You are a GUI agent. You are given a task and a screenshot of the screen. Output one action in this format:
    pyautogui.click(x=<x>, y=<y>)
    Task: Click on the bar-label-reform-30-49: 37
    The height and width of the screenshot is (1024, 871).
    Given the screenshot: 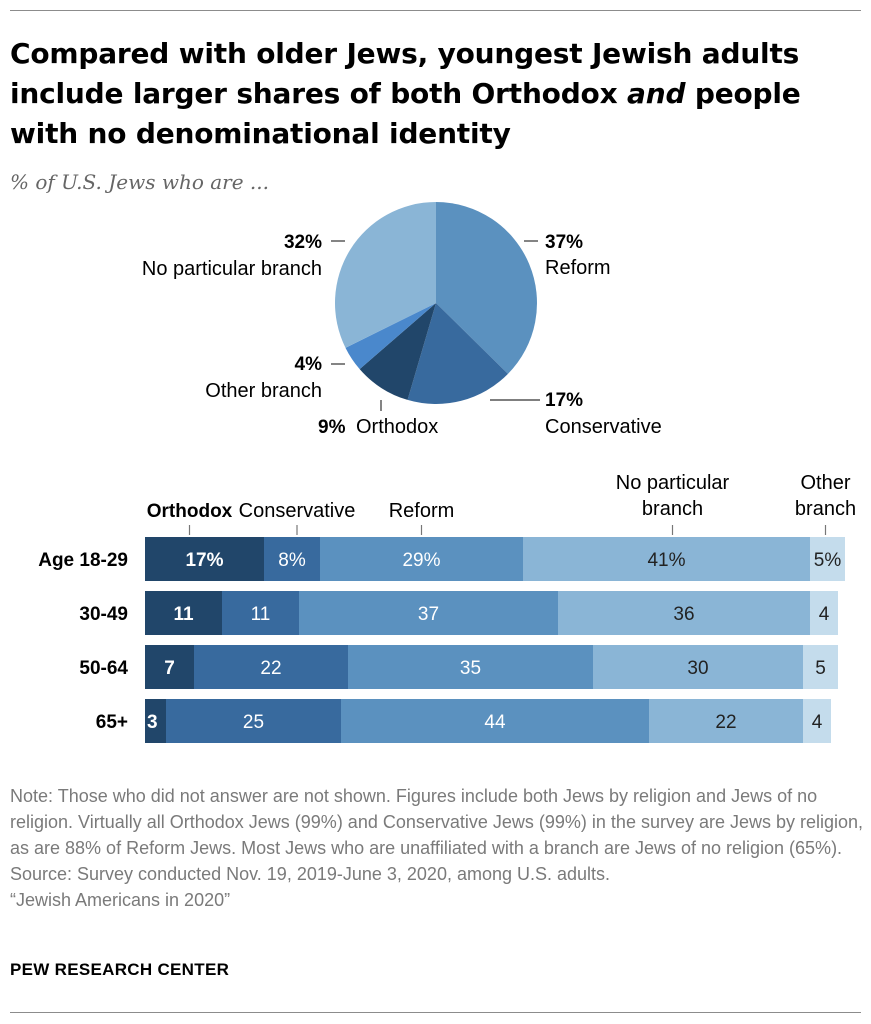 What is the action you would take?
    pyautogui.click(x=428, y=614)
    